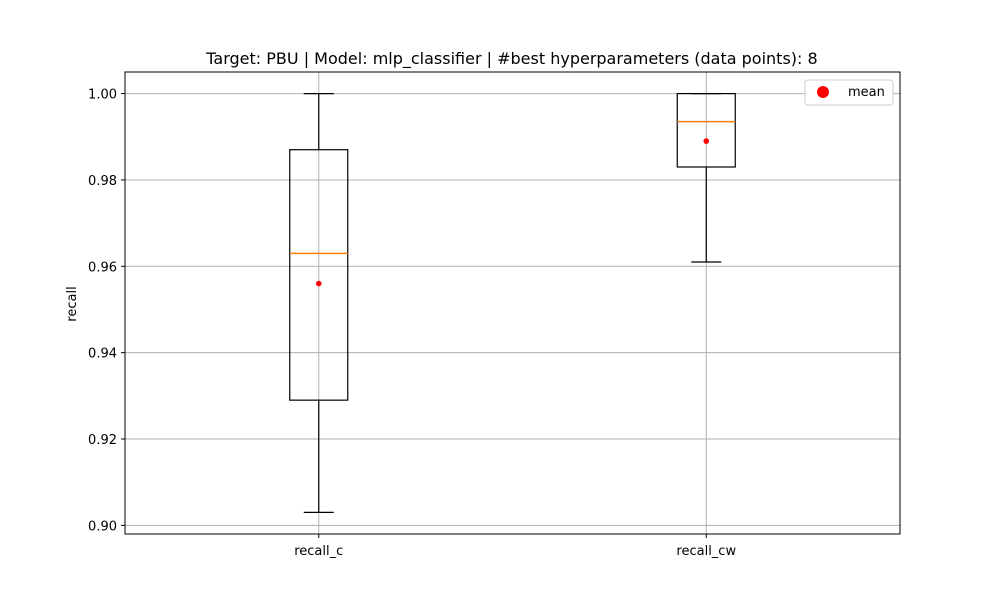 The width and height of the screenshot is (1000, 600). What do you see at coordinates (823, 92) in the screenshot?
I see `legend-mean-marker` at bounding box center [823, 92].